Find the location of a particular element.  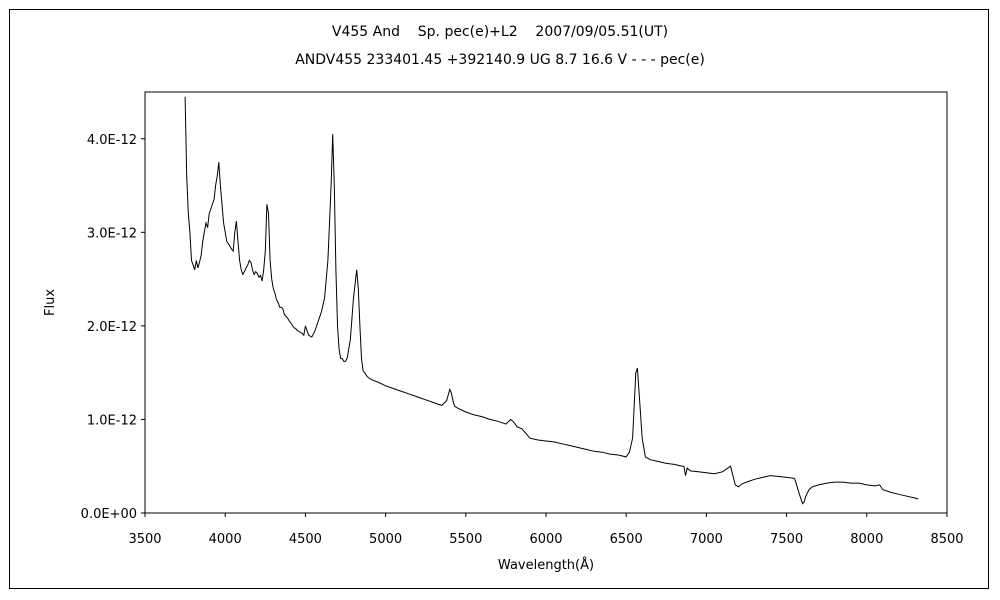

x-tick-label: 5500 is located at coordinates (465, 539).